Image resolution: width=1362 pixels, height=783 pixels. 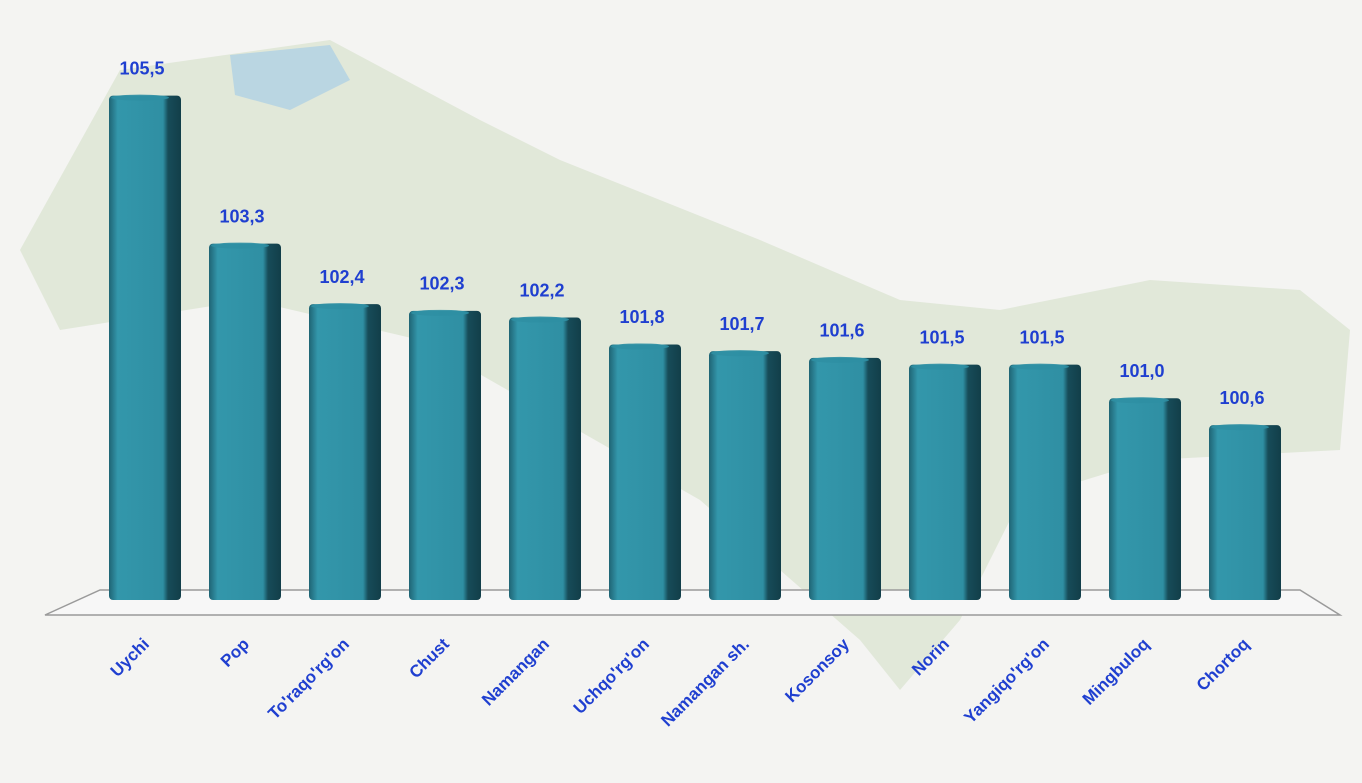 What do you see at coordinates (641, 317) in the screenshot?
I see `value-label: 101,8` at bounding box center [641, 317].